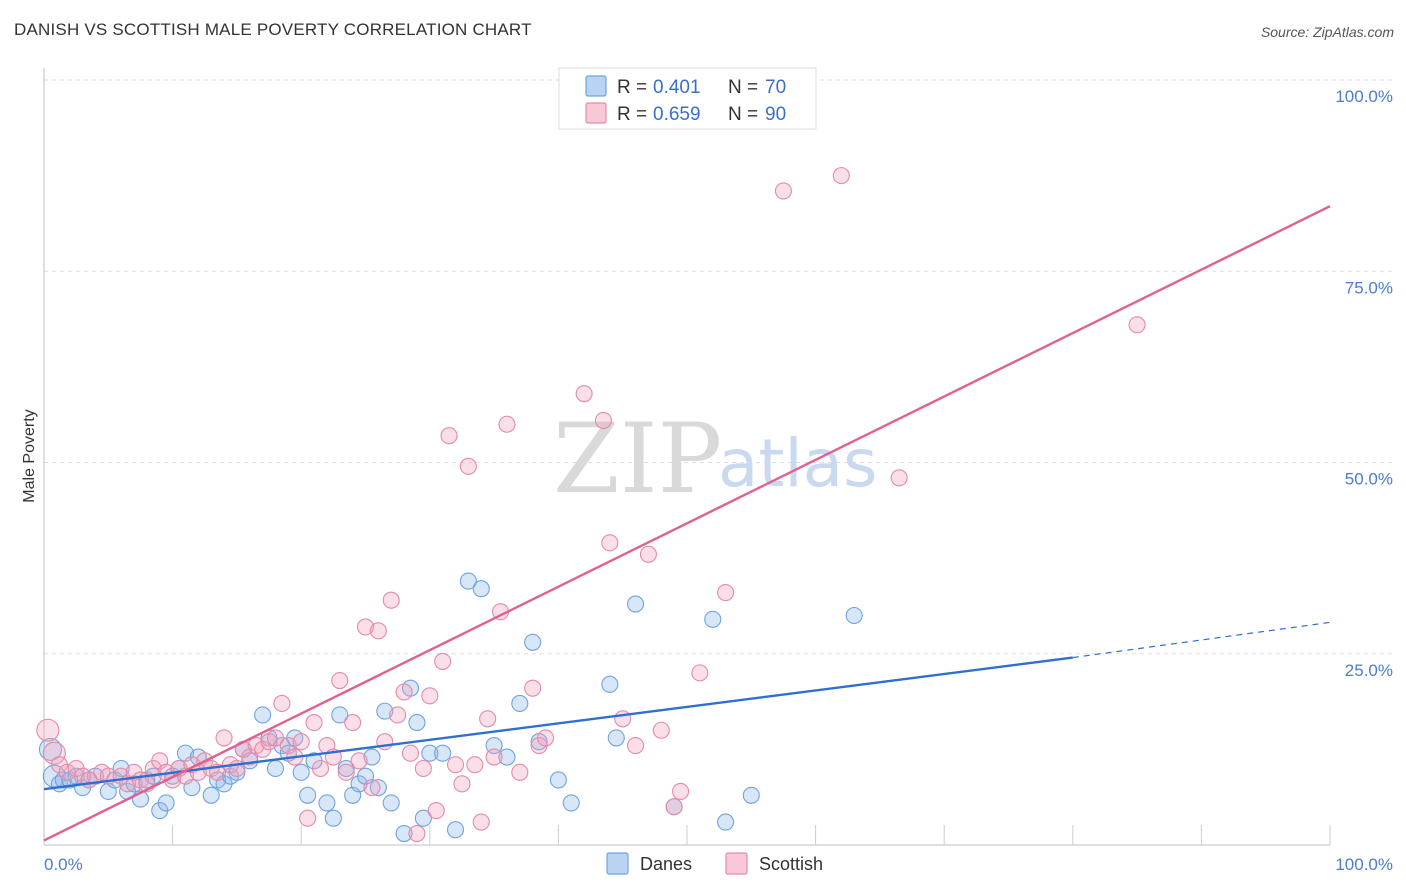 The height and width of the screenshot is (892, 1406). Describe the element at coordinates (29, 455) in the screenshot. I see `y-axis-title: Male Poverty` at that location.